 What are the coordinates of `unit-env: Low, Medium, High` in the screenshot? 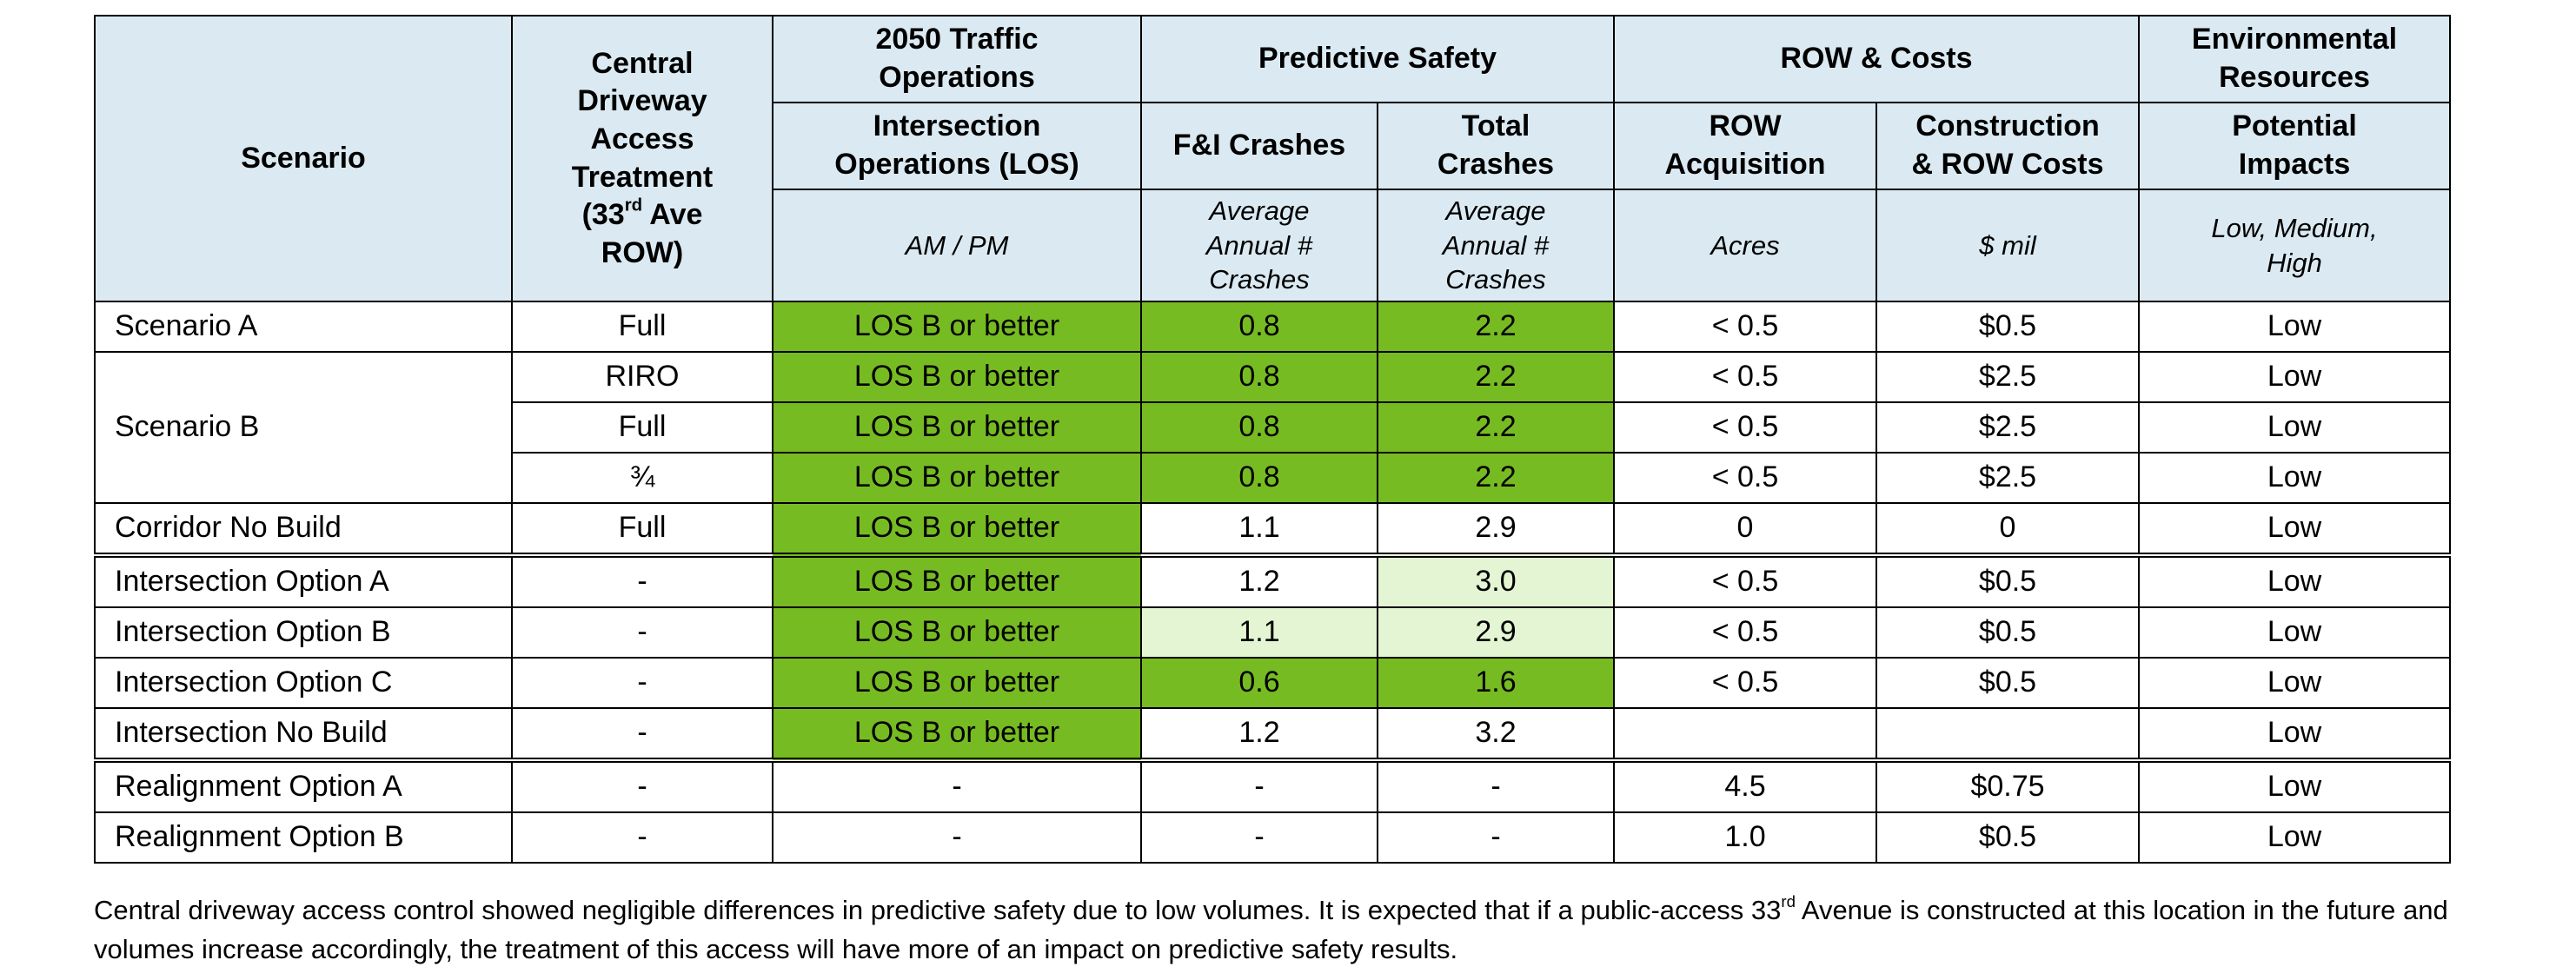 It's located at (2294, 245).